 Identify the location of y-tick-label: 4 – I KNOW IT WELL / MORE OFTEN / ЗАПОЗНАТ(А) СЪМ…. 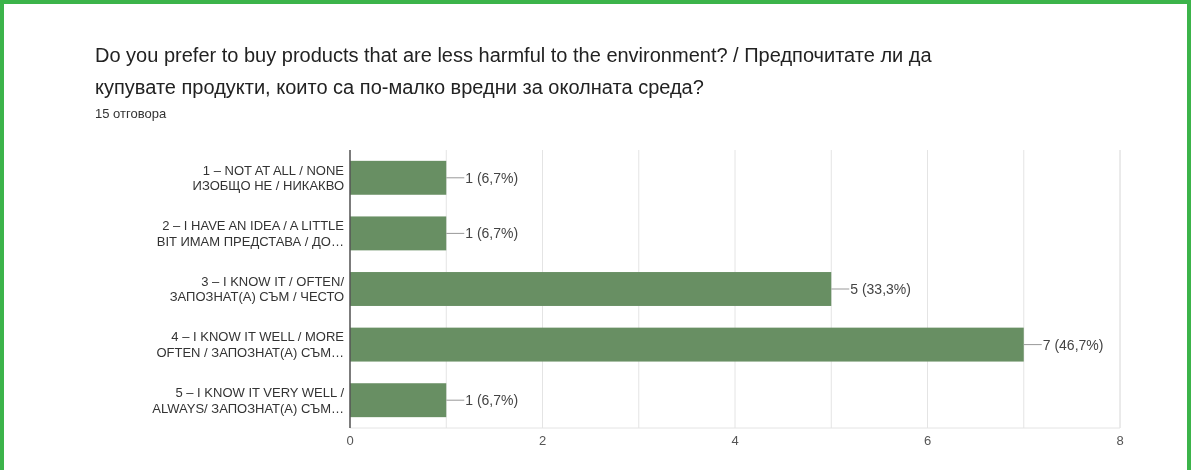
(250, 344).